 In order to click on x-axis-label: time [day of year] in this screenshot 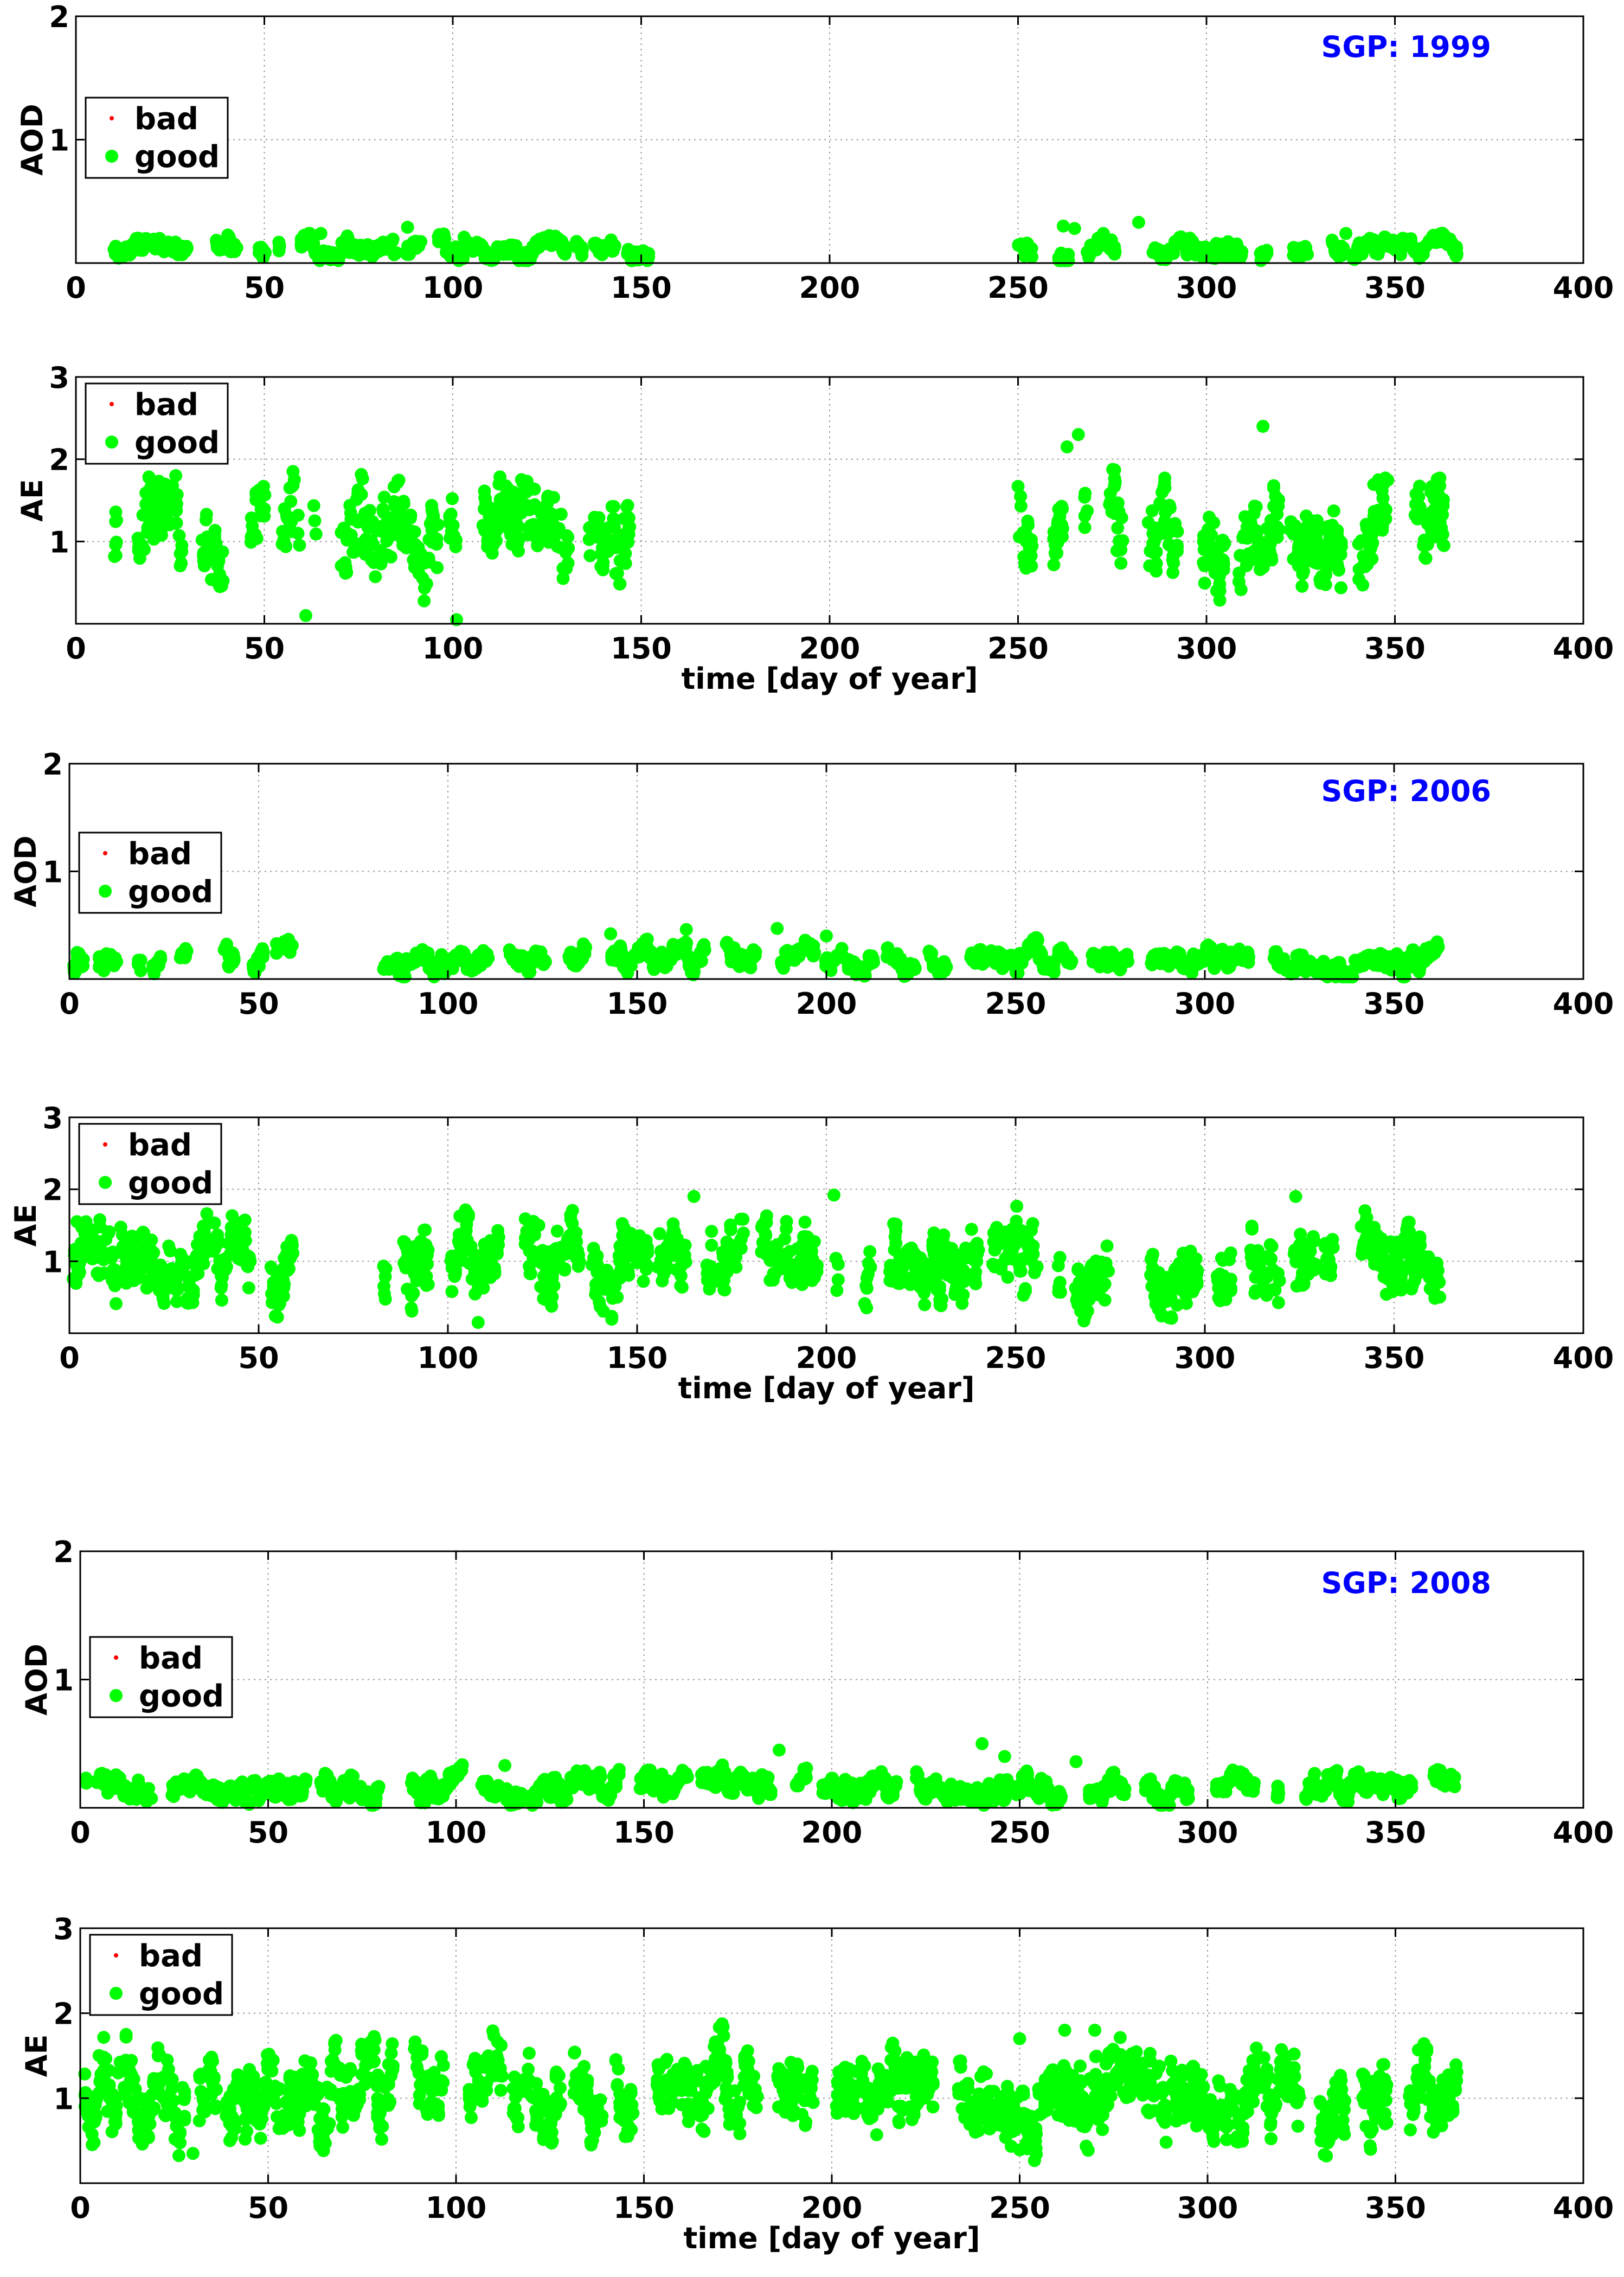, I will do `click(826, 1388)`.